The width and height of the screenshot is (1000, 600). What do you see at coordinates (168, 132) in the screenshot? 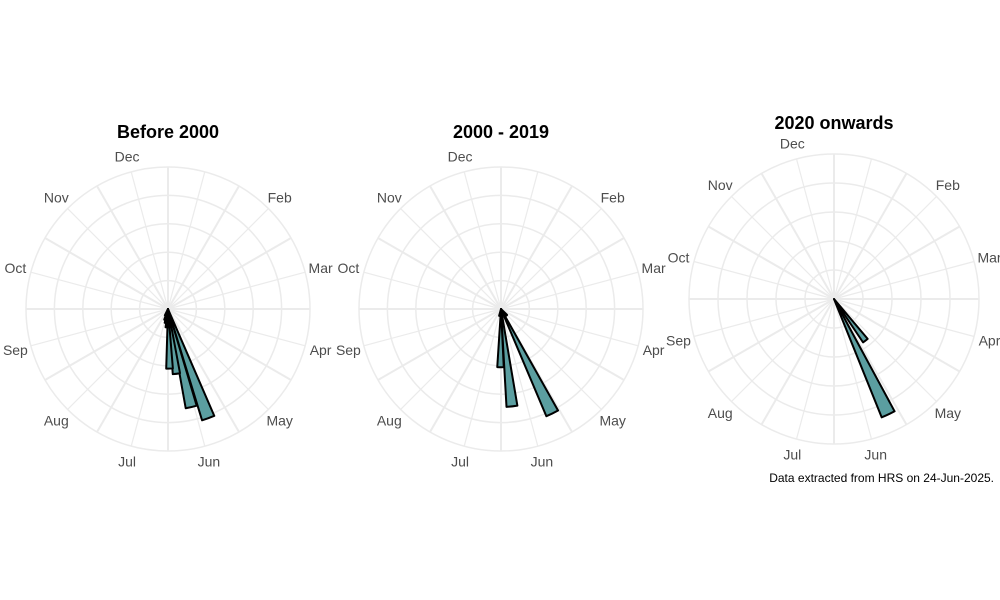
I see `panel-title: Before 2000` at bounding box center [168, 132].